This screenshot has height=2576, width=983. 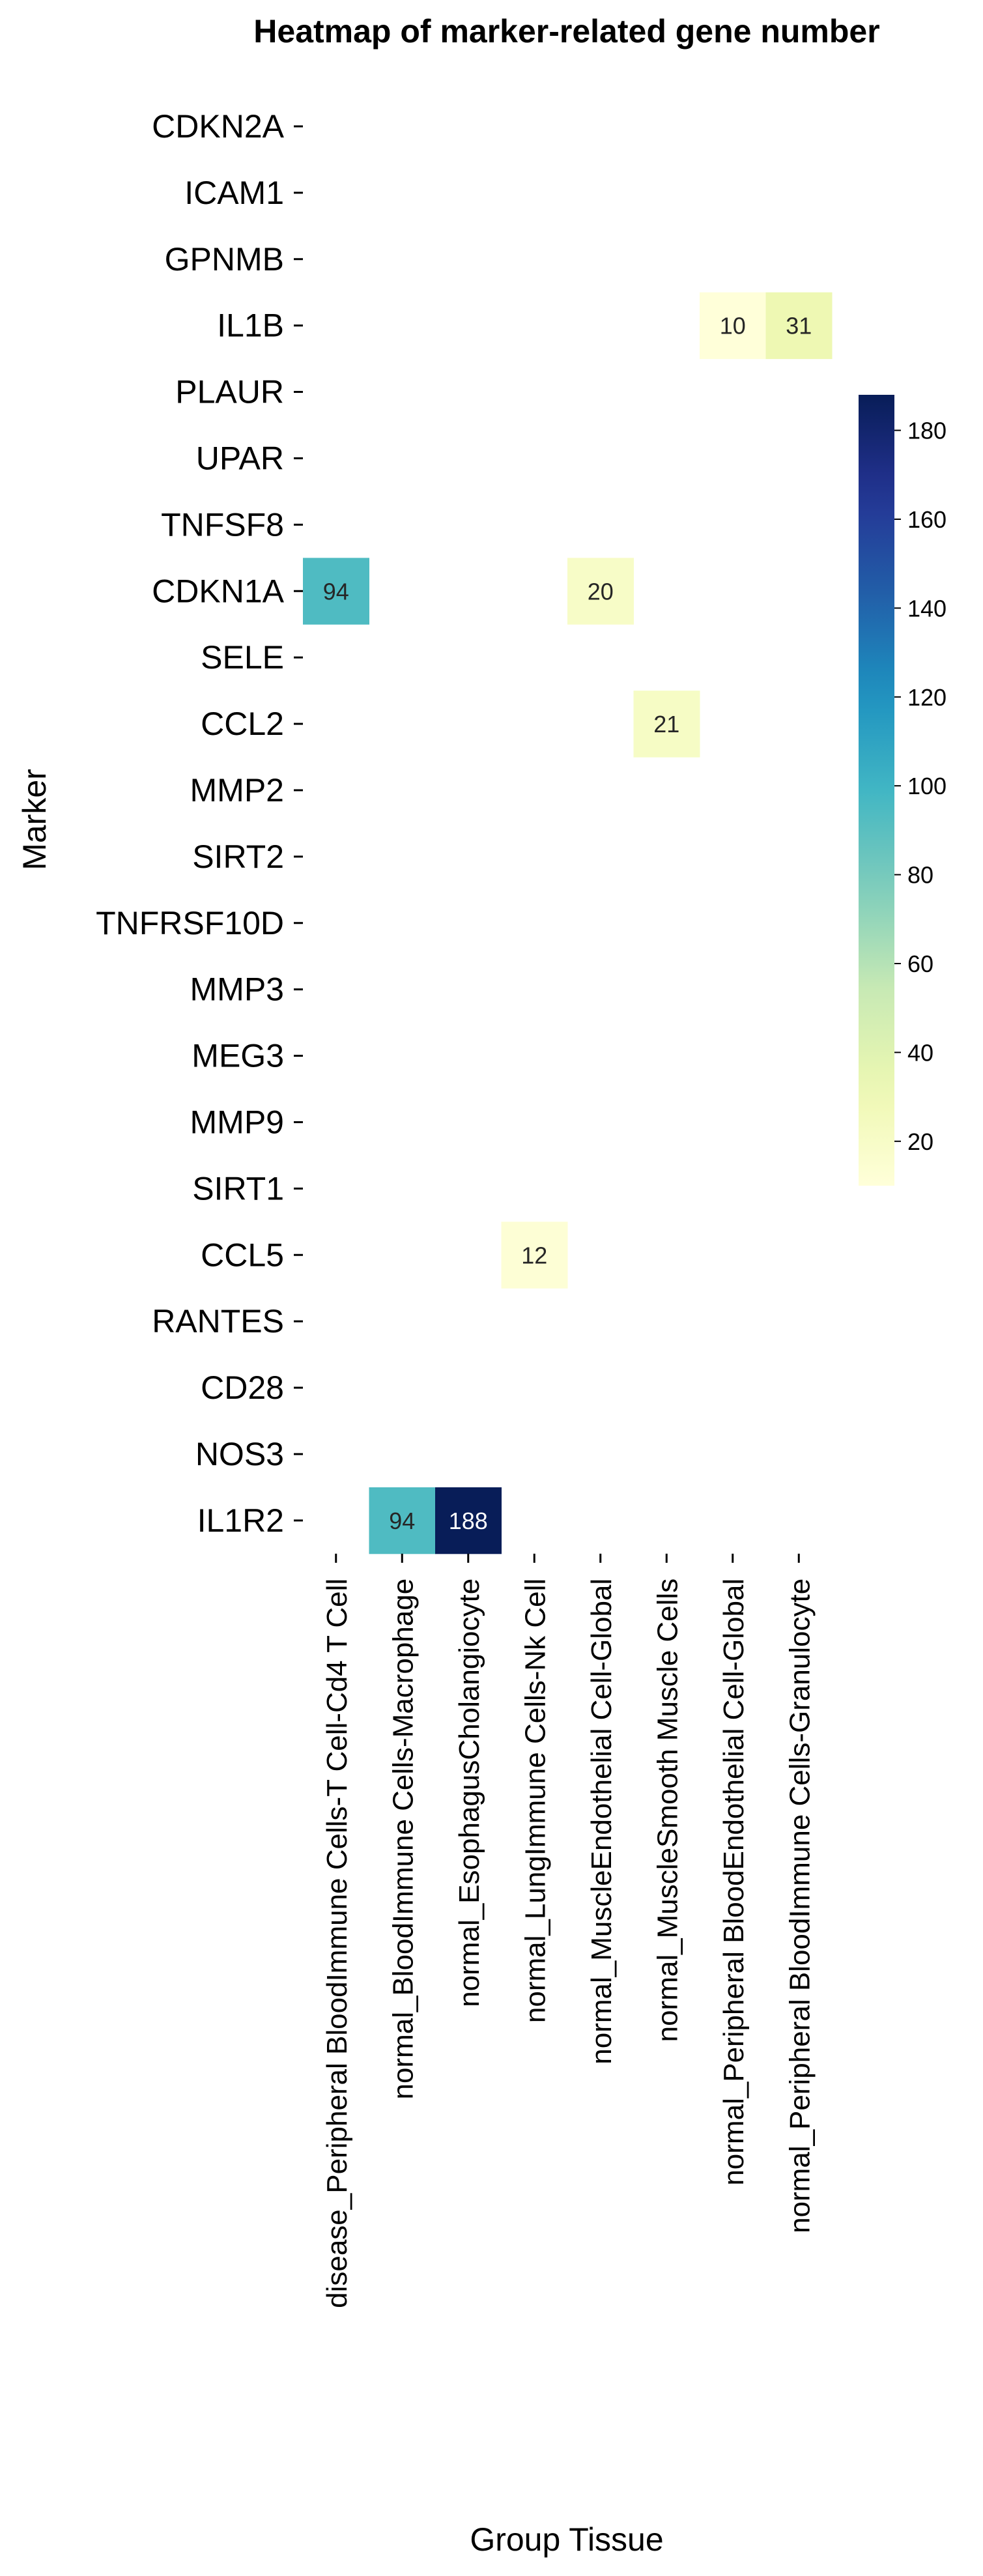 I want to click on y-tick-label: CDKN1A, so click(x=218, y=591).